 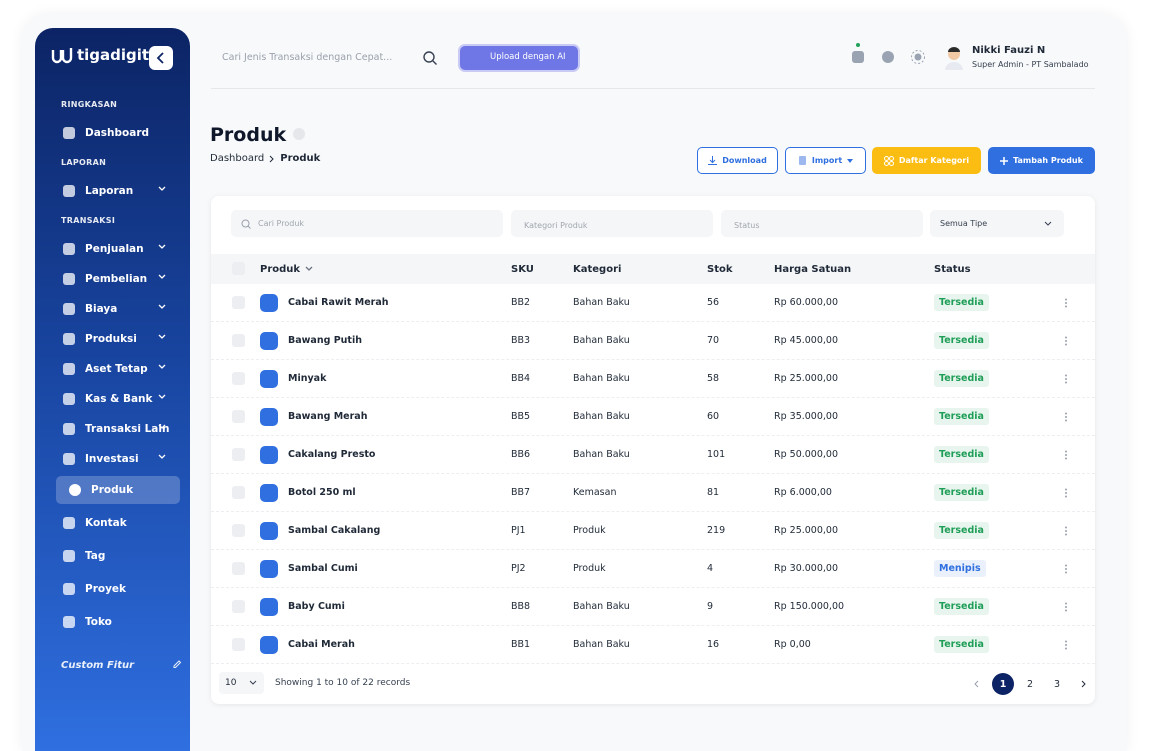 What do you see at coordinates (321, 644) in the screenshot?
I see `product-name: Cabai Merah` at bounding box center [321, 644].